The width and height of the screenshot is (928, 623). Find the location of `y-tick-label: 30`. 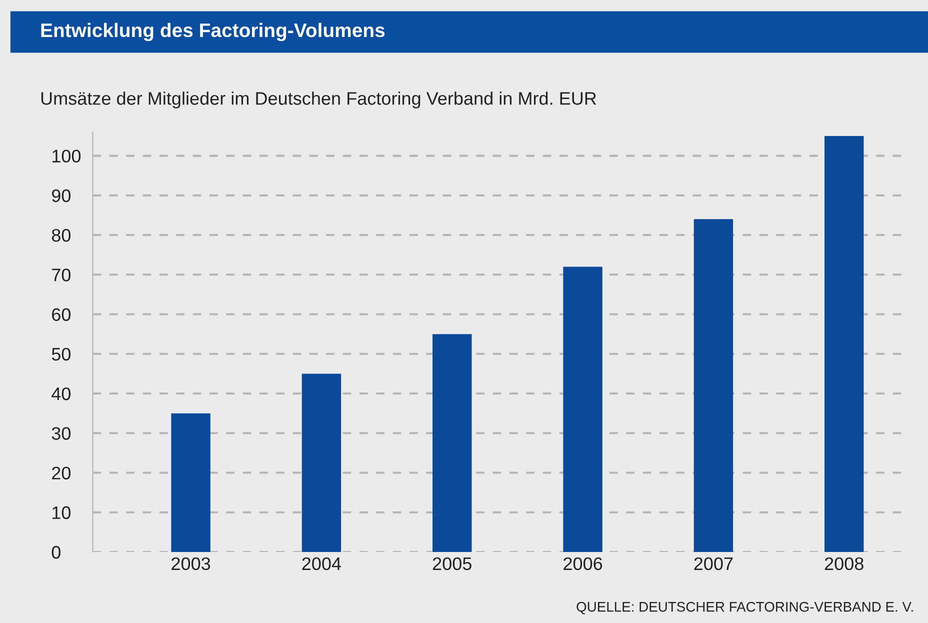

y-tick-label: 30 is located at coordinates (61, 433).